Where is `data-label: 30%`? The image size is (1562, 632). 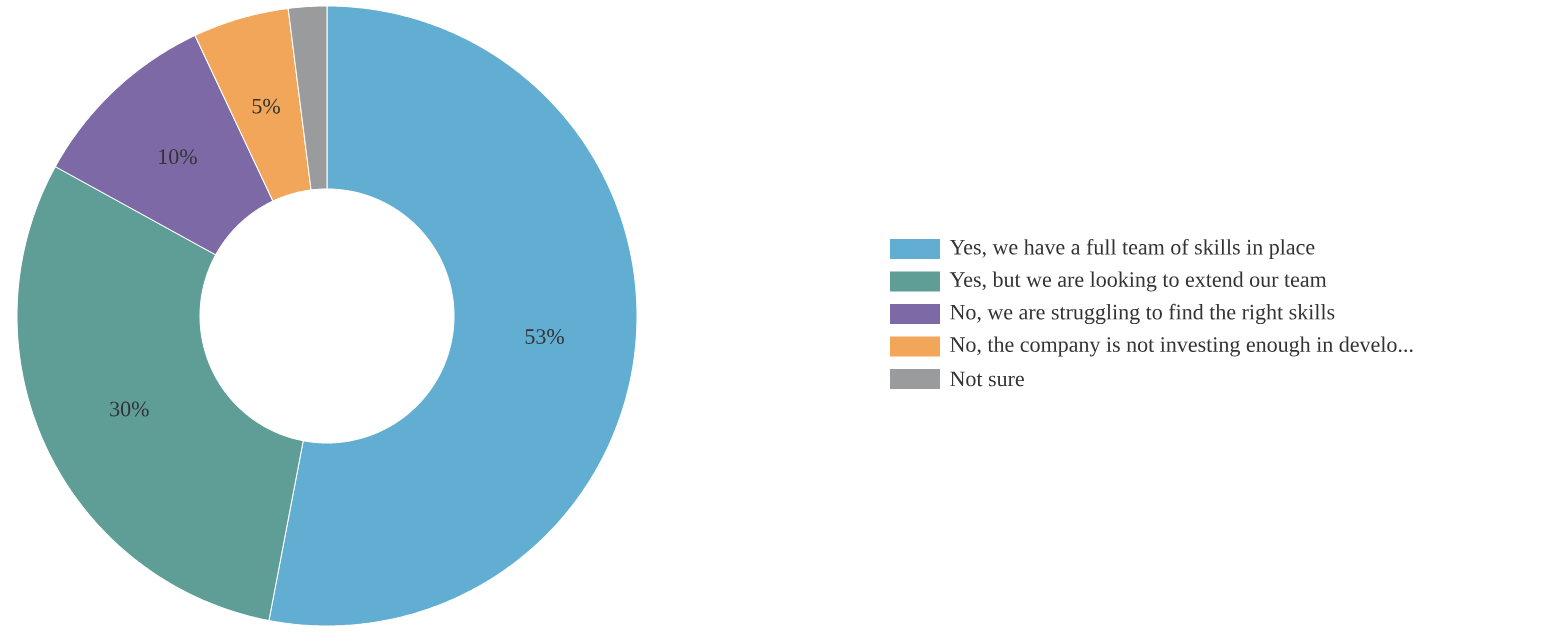 data-label: 30% is located at coordinates (129, 409).